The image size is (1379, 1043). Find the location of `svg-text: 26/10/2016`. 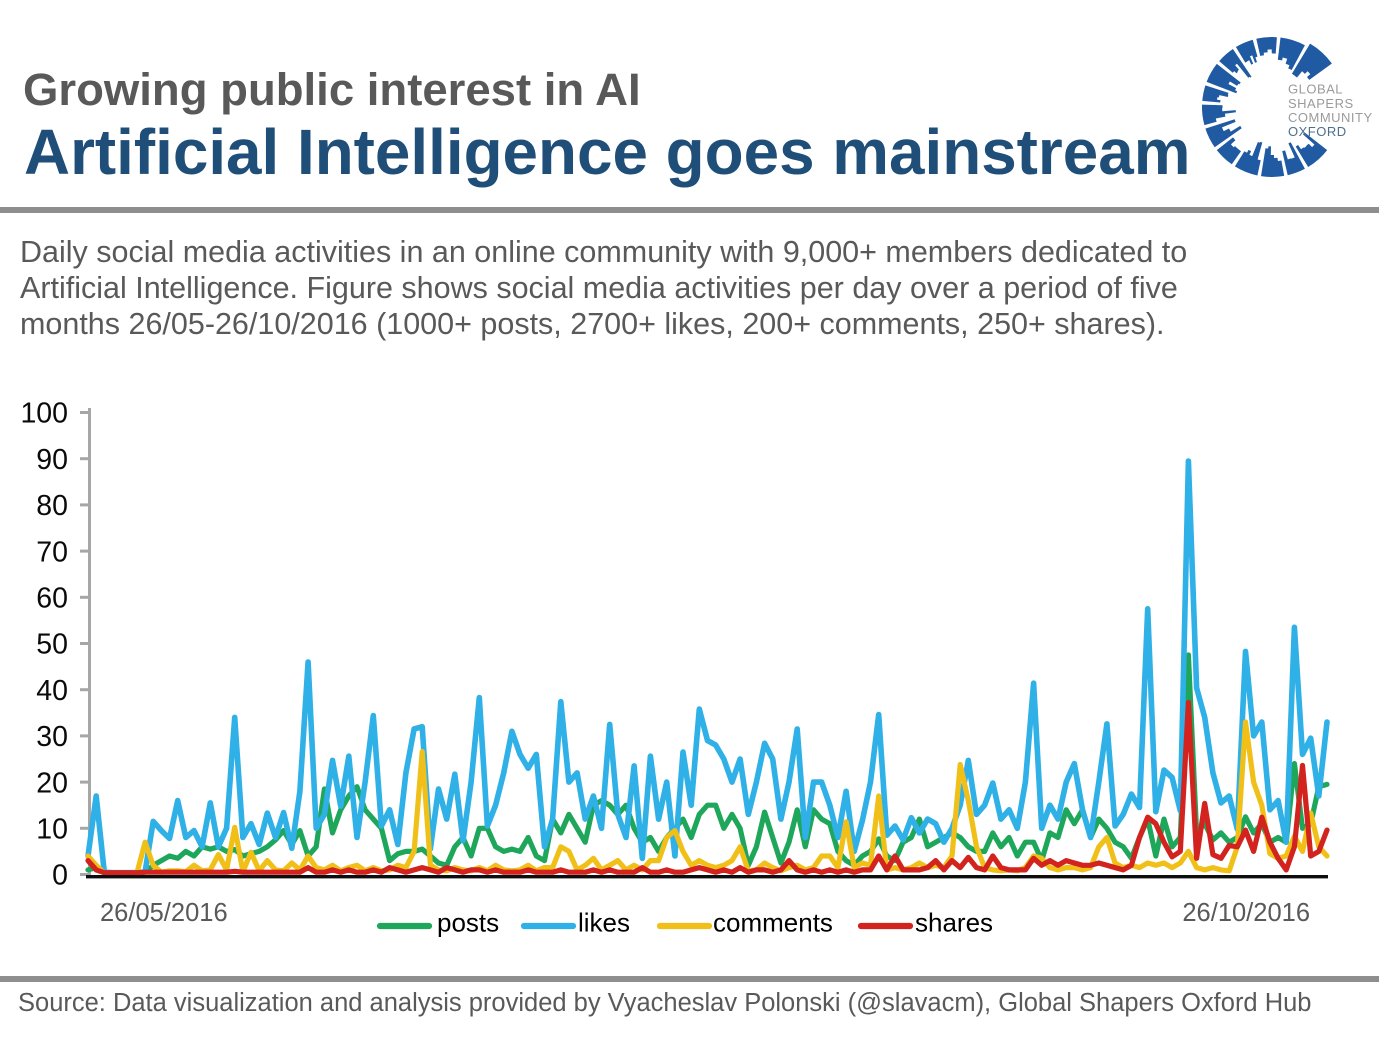

svg-text: 26/10/2016 is located at coordinates (1246, 913).